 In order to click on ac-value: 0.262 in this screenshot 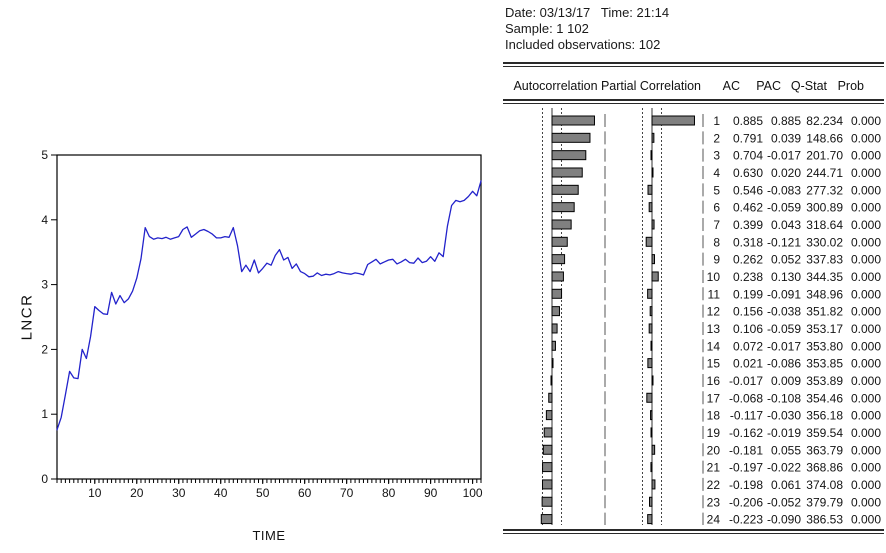, I will do `click(748, 260)`.